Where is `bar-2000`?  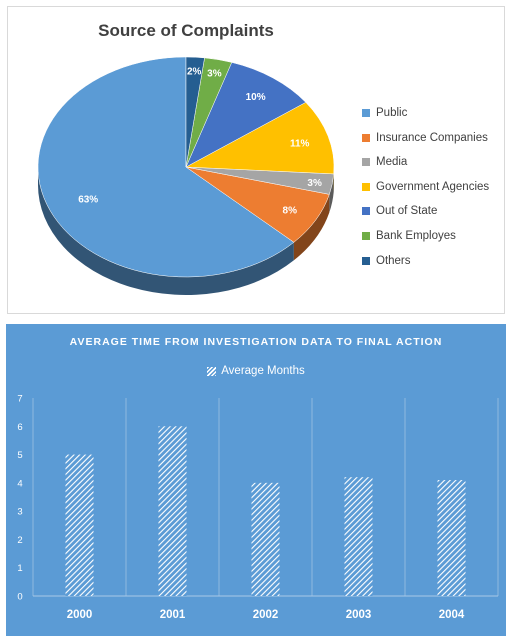 bar-2000 is located at coordinates (79, 525).